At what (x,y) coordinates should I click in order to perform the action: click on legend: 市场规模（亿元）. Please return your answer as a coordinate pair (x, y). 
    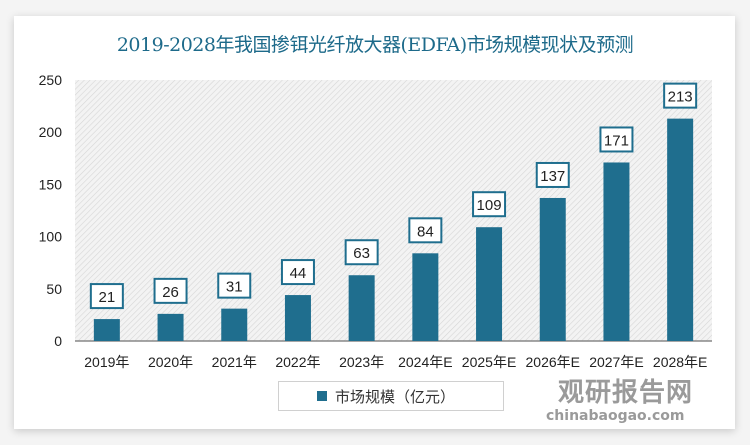
    Looking at the image, I should click on (391, 396).